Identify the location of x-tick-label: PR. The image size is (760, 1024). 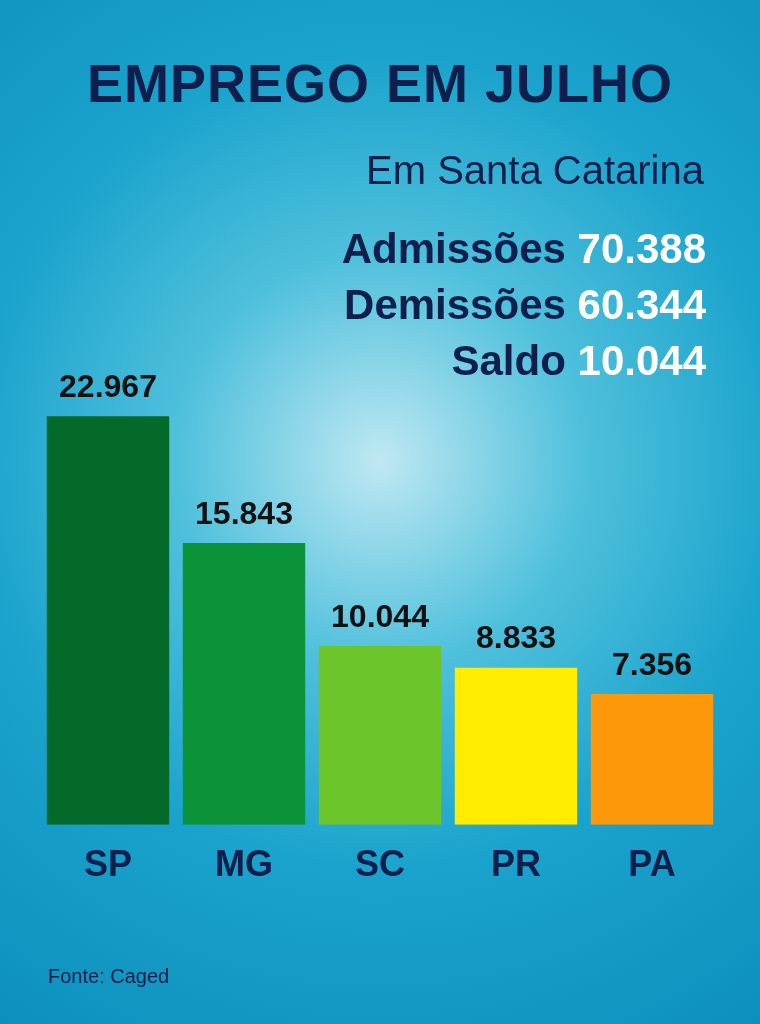
(516, 864).